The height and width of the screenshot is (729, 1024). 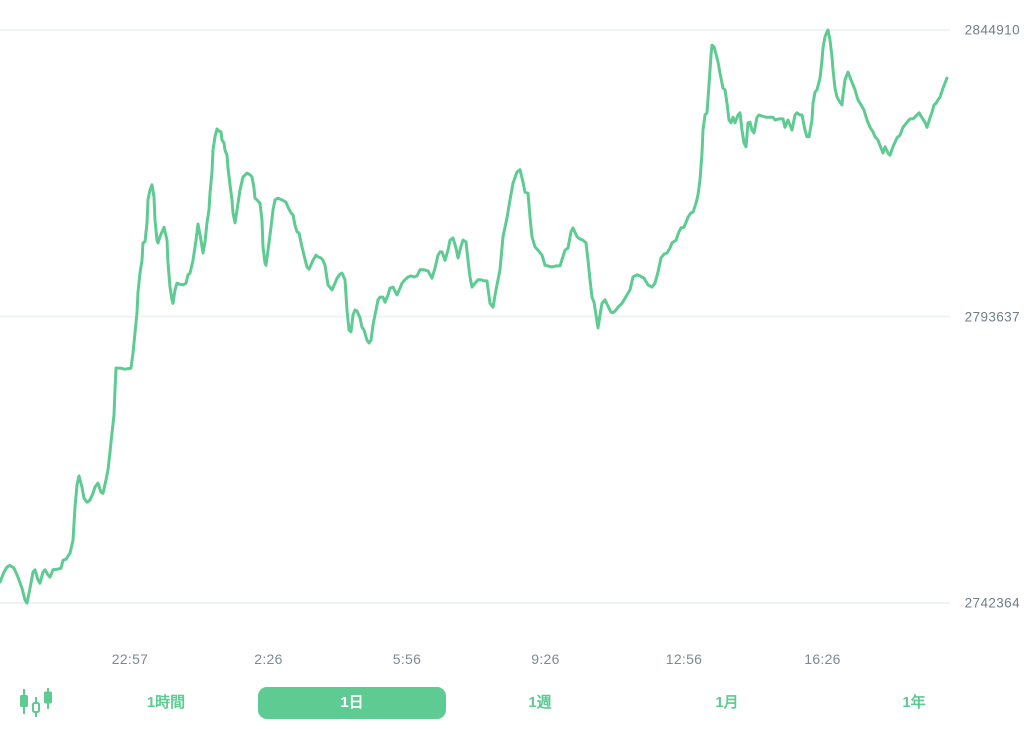 I want to click on x-axis-label: 5:56, so click(x=407, y=659).